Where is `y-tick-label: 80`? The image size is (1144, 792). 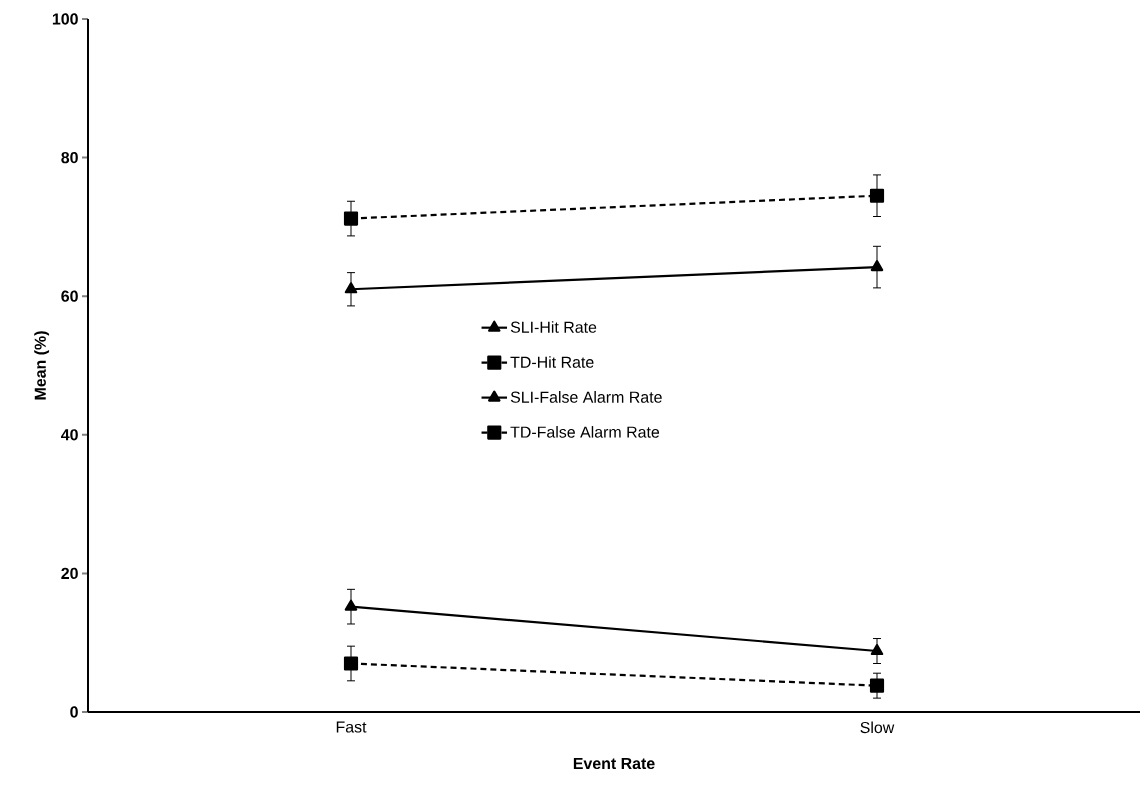
y-tick-label: 80 is located at coordinates (69, 157).